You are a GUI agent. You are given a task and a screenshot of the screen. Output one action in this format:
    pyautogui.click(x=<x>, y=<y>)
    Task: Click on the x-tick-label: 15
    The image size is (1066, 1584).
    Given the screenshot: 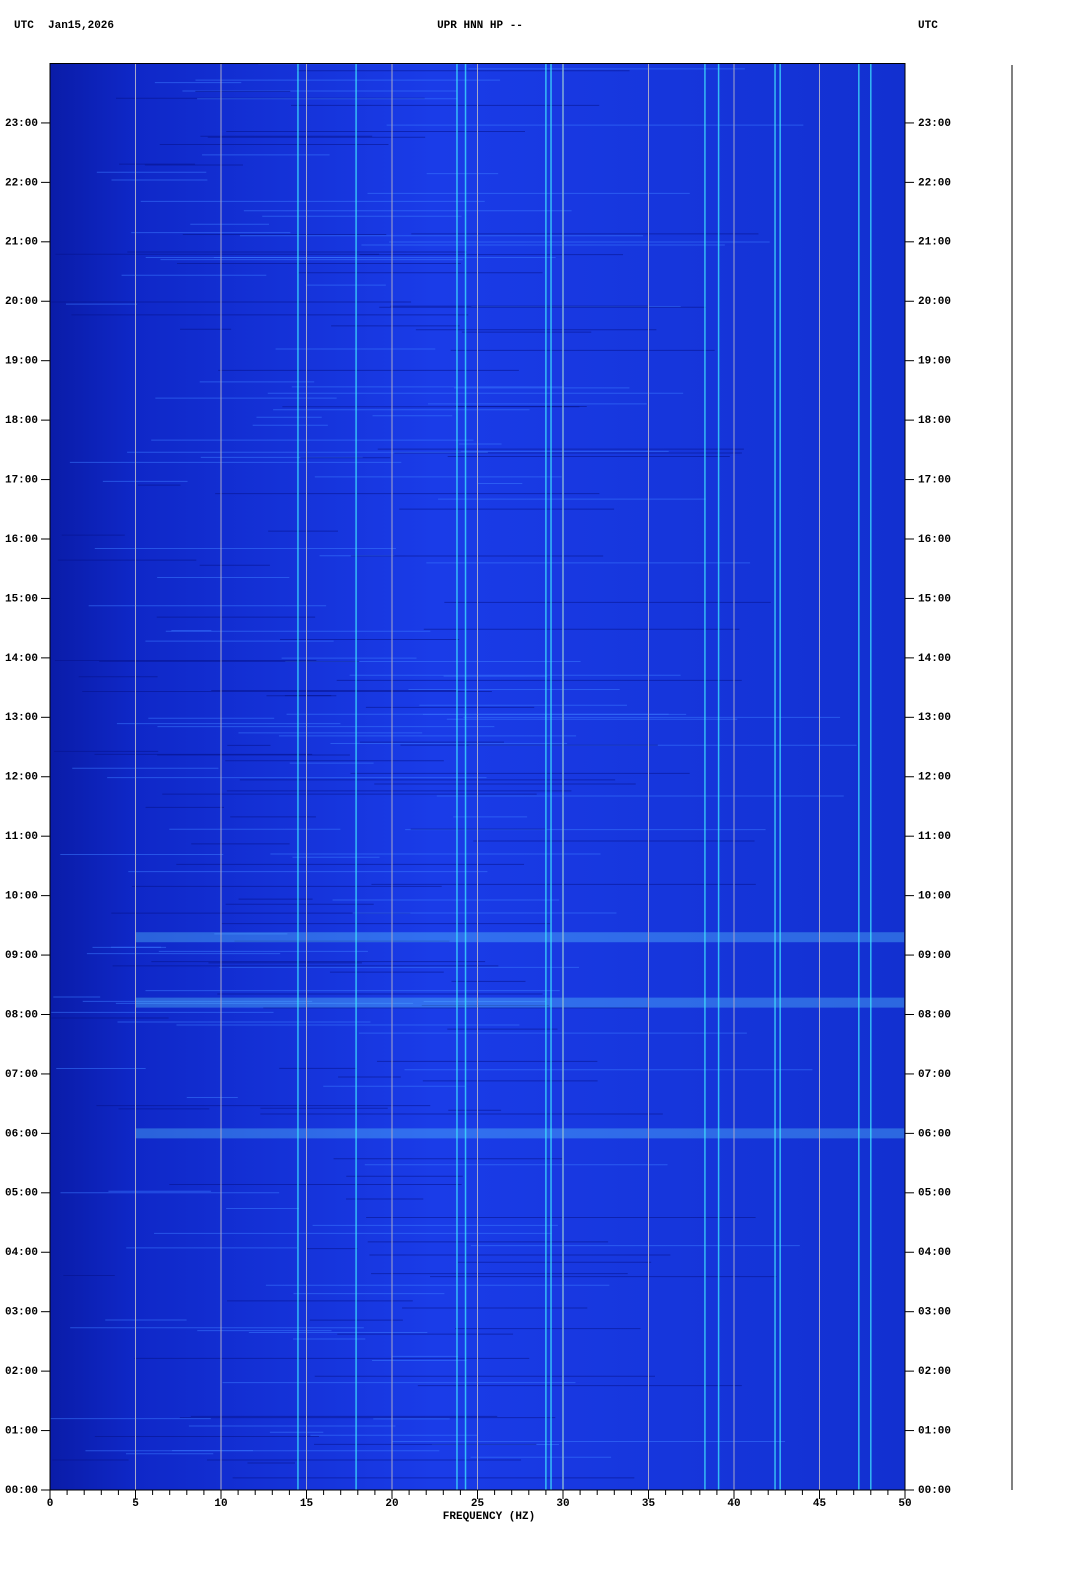 What is the action you would take?
    pyautogui.click(x=307, y=1504)
    